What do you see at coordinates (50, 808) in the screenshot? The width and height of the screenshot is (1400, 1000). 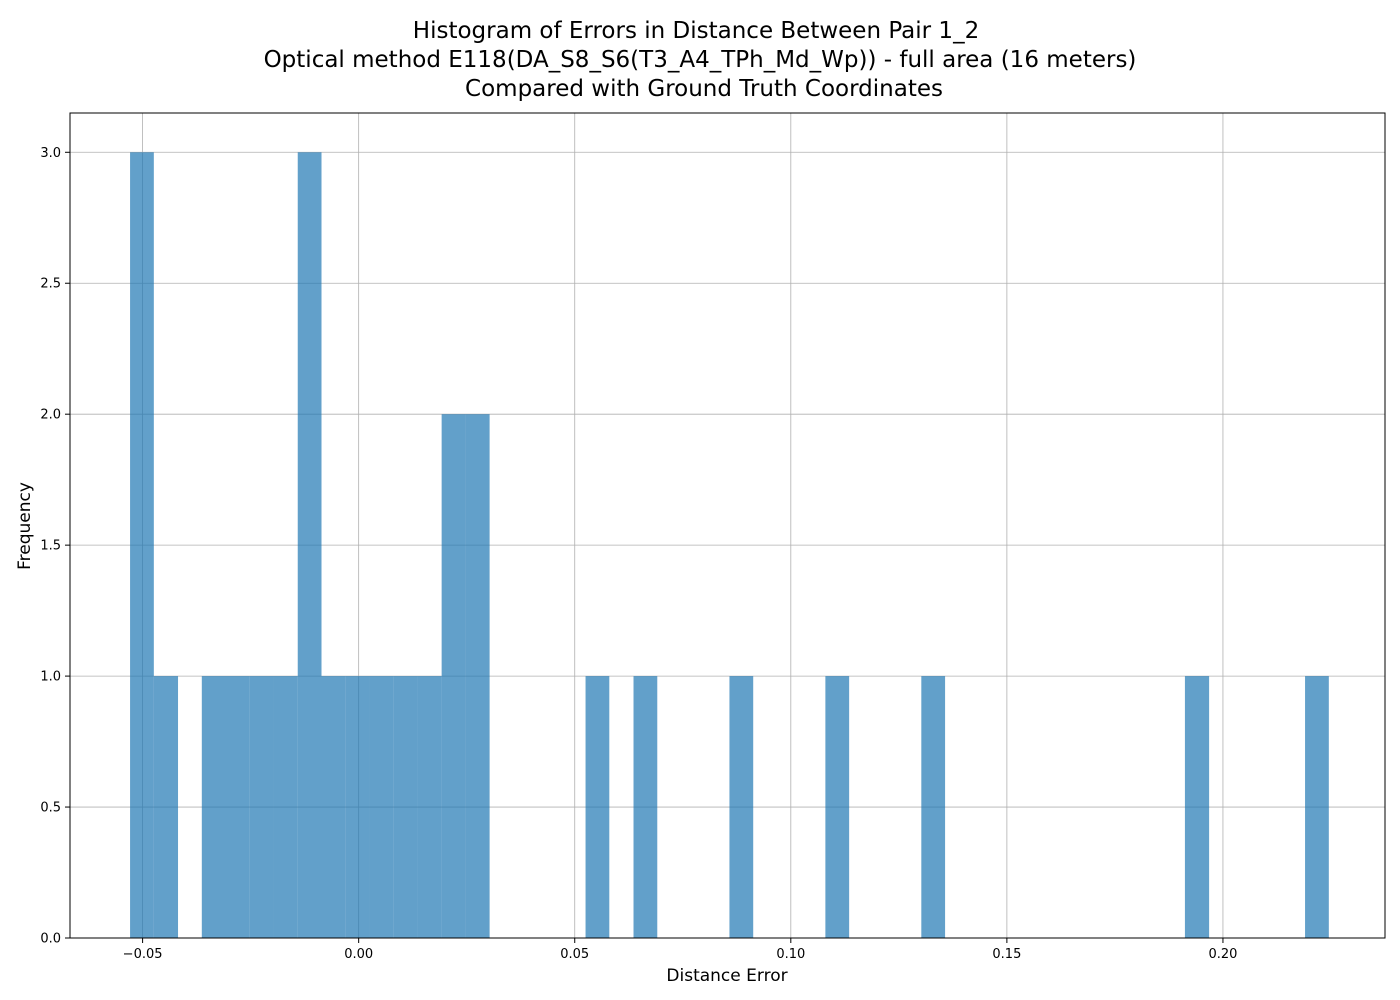 I see `y-tick-label: 0.5` at bounding box center [50, 808].